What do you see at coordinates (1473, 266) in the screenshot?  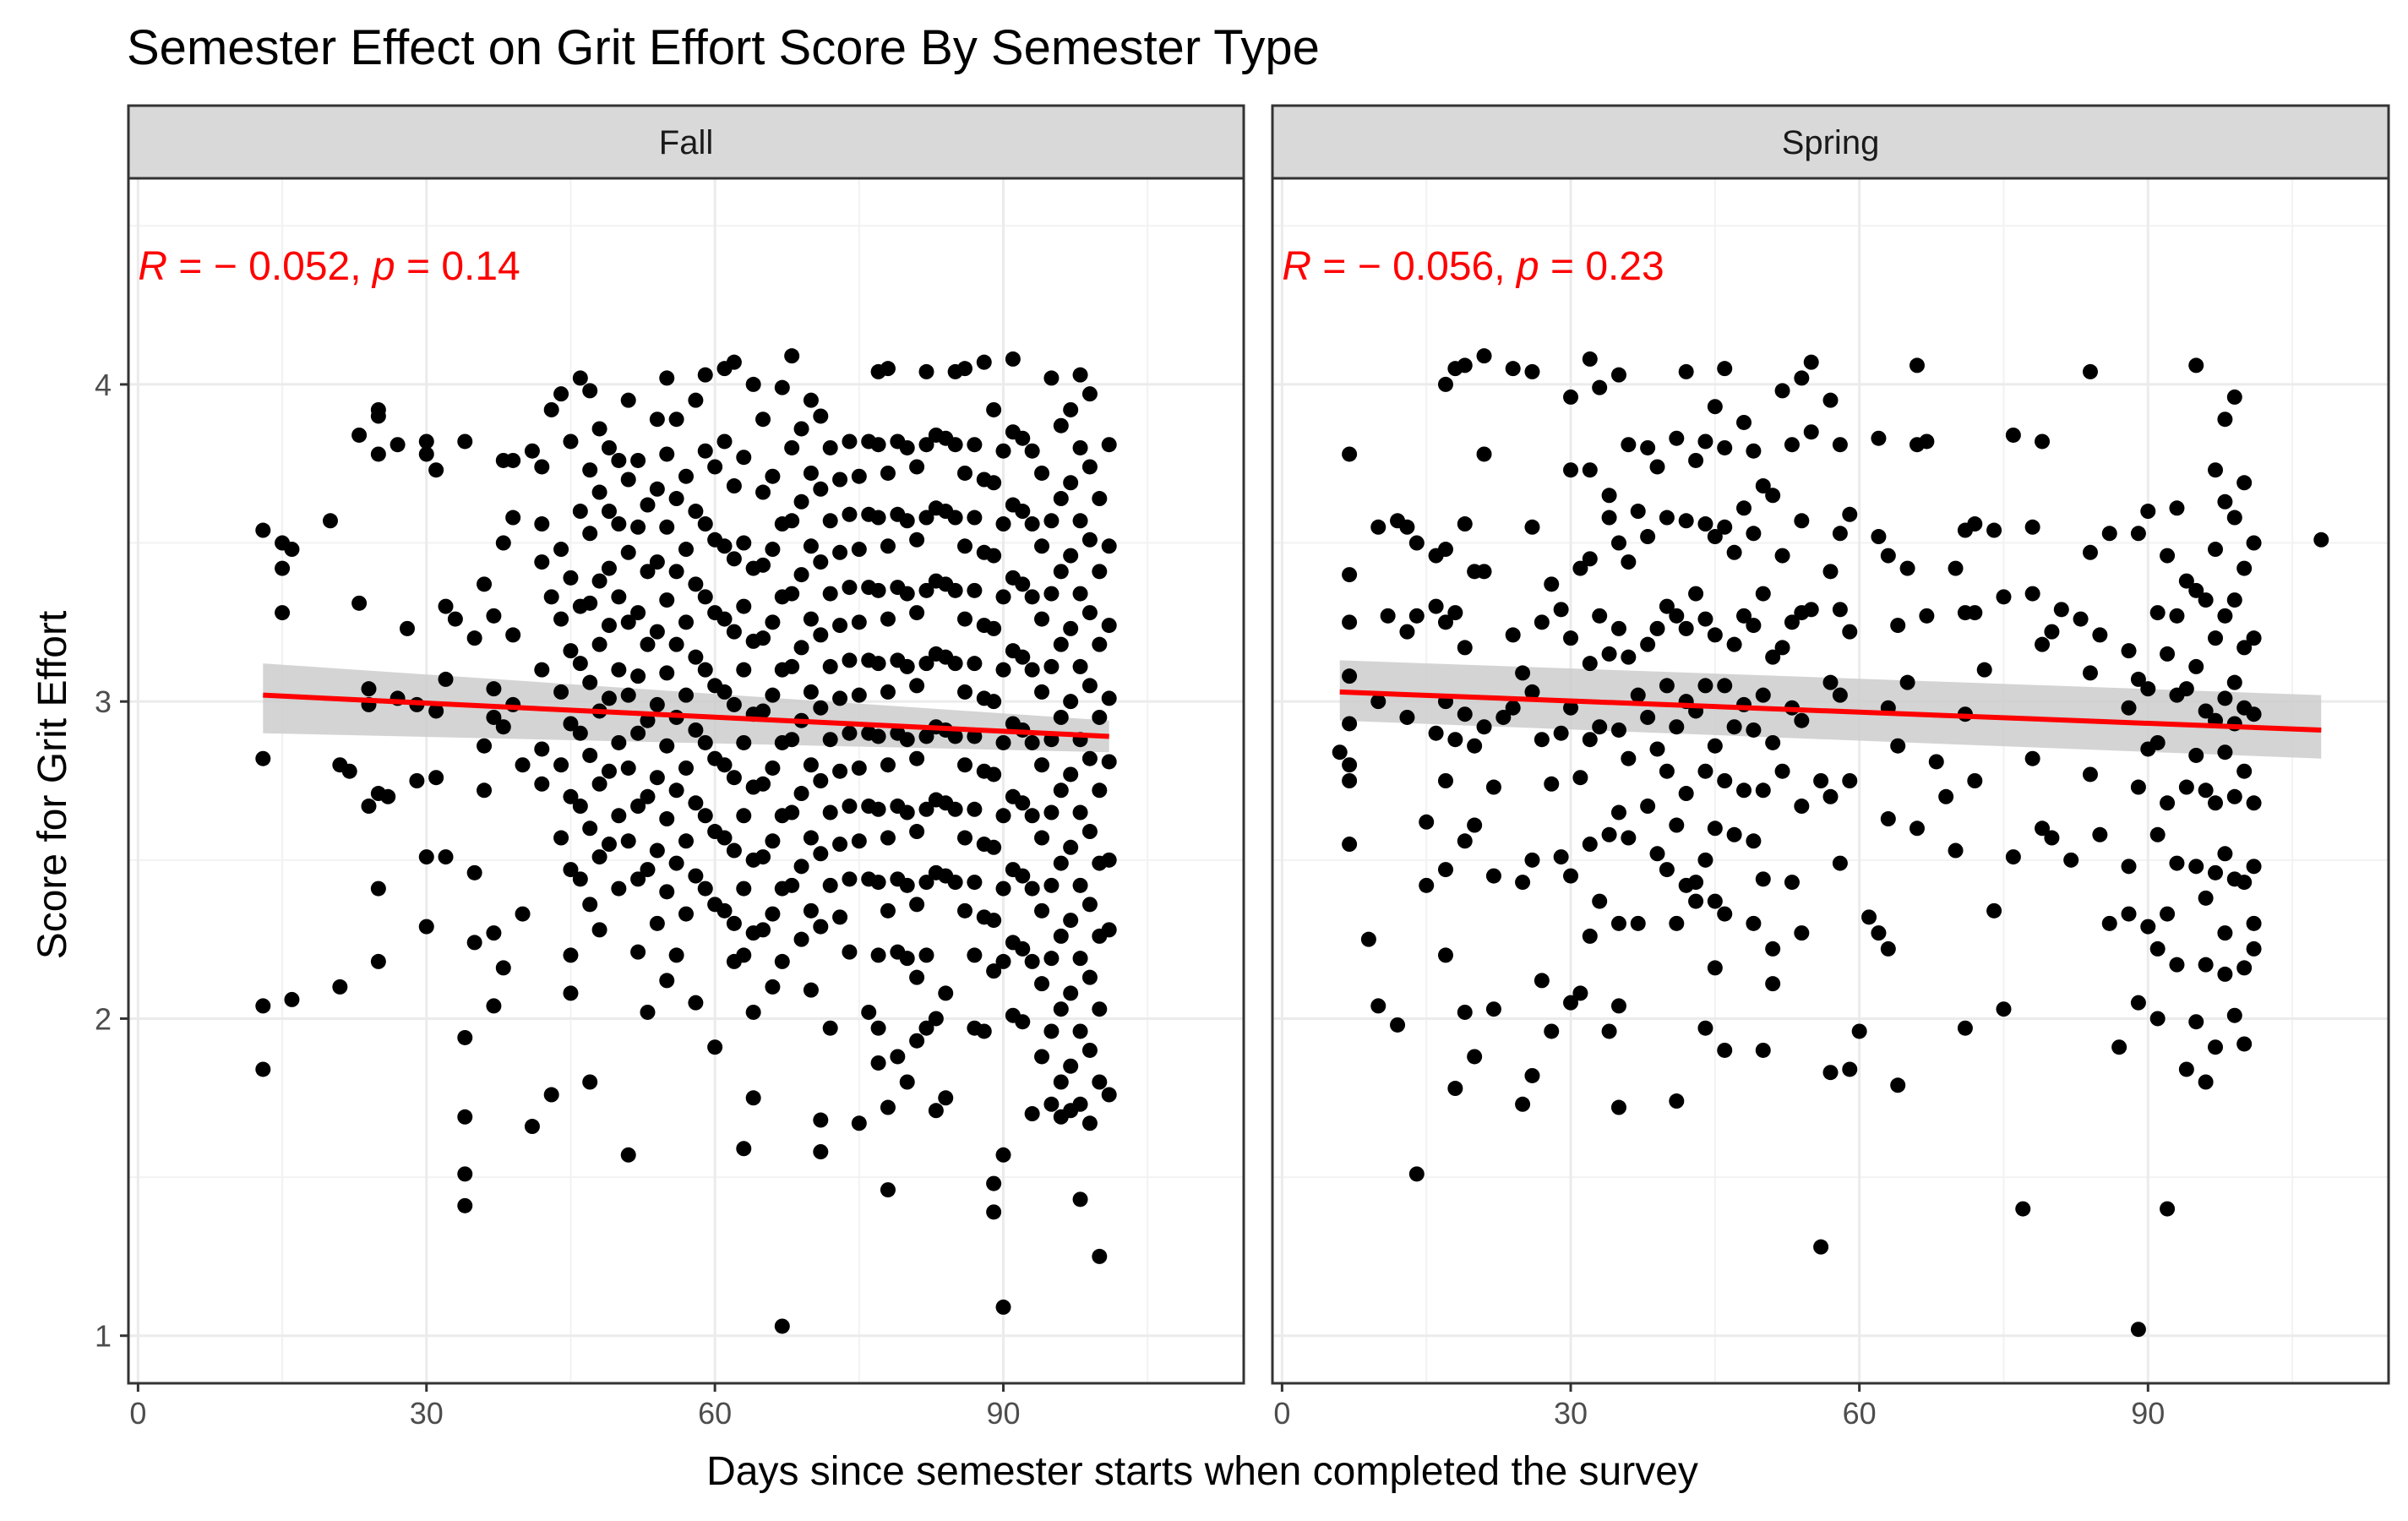 I see `correlation-annotation: R = − 0.056, p = 0.23` at bounding box center [1473, 266].